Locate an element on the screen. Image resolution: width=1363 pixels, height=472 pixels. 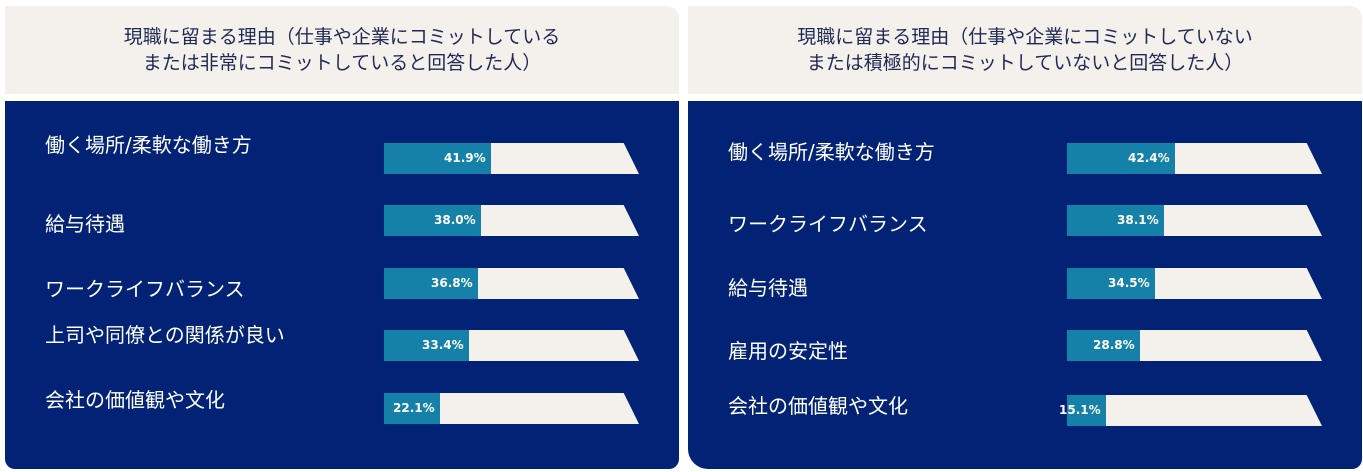
data-label: 36.8% is located at coordinates (452, 283).